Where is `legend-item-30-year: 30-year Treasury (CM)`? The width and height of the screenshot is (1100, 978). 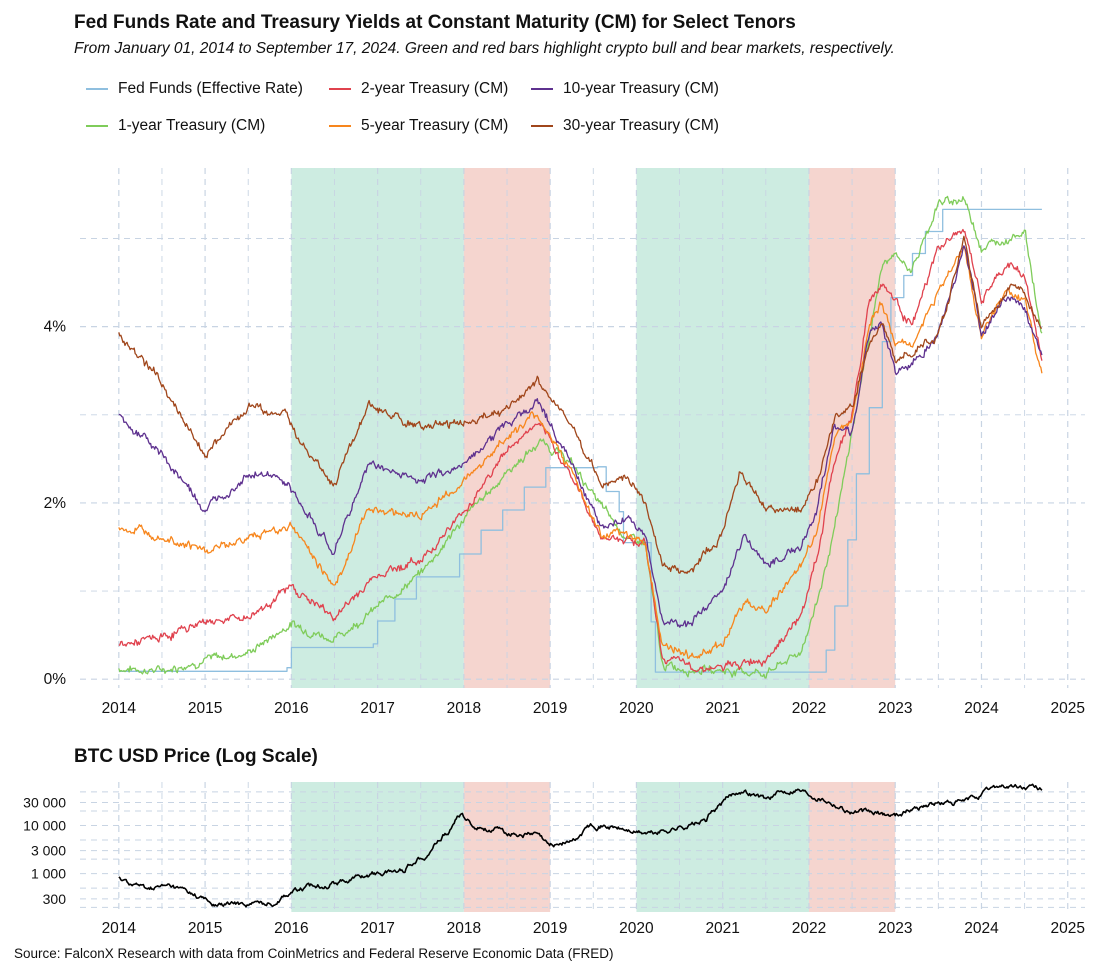 legend-item-30-year: 30-year Treasury (CM) is located at coordinates (625, 126).